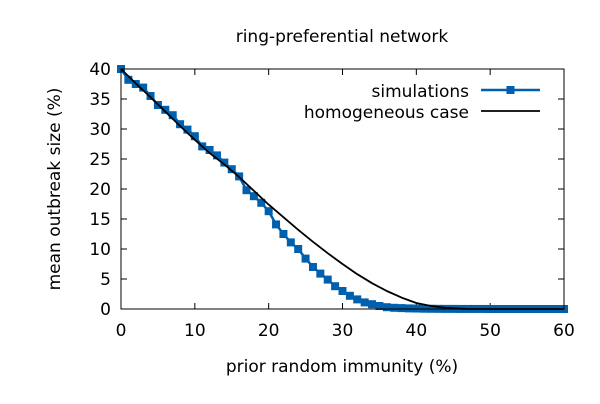 The image size is (600, 404). I want to click on y-tick-label-15: 15, so click(100, 220).